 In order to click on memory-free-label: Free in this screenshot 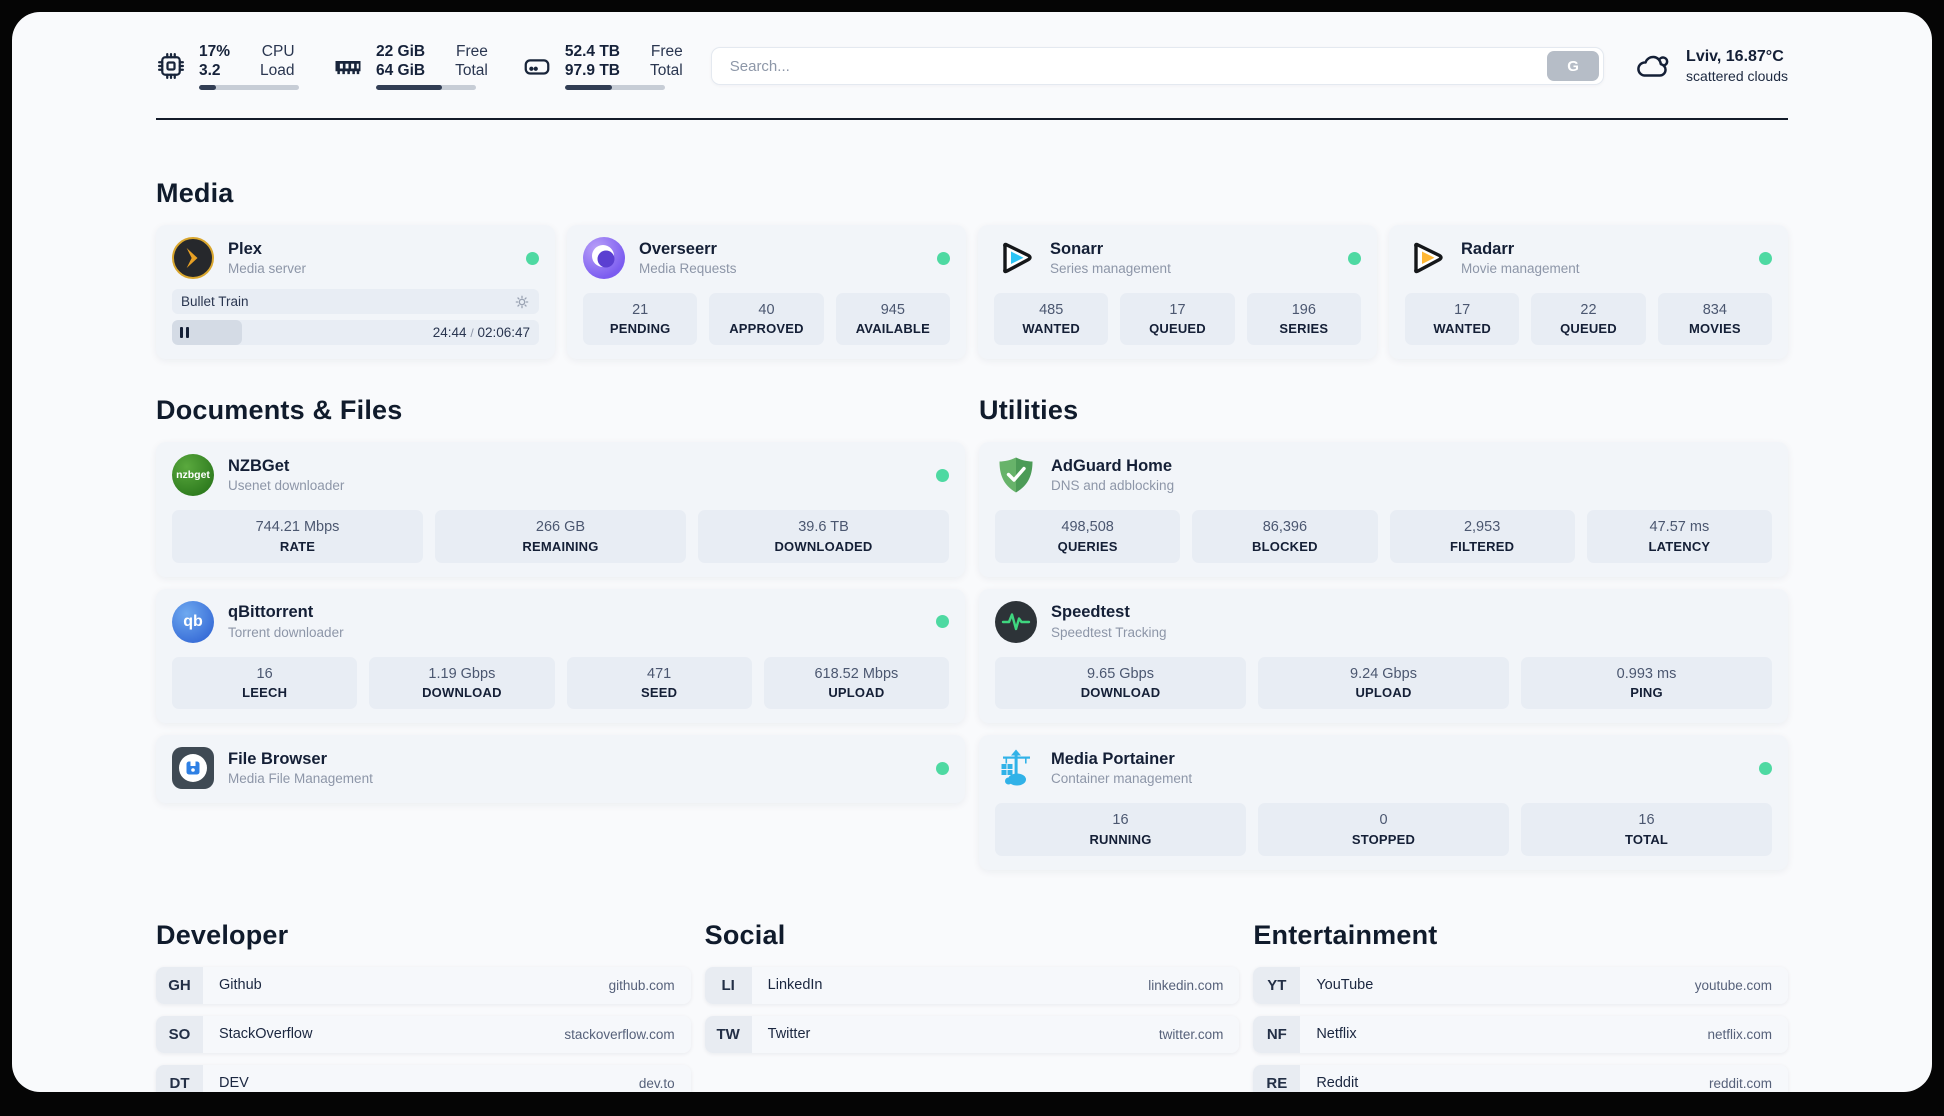, I will do `click(471, 51)`.